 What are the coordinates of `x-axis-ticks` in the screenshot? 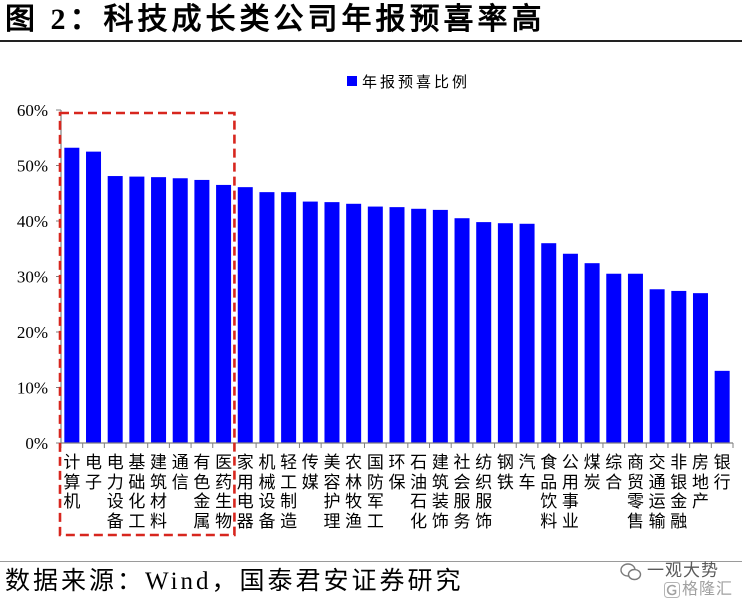 It's located at (397, 445).